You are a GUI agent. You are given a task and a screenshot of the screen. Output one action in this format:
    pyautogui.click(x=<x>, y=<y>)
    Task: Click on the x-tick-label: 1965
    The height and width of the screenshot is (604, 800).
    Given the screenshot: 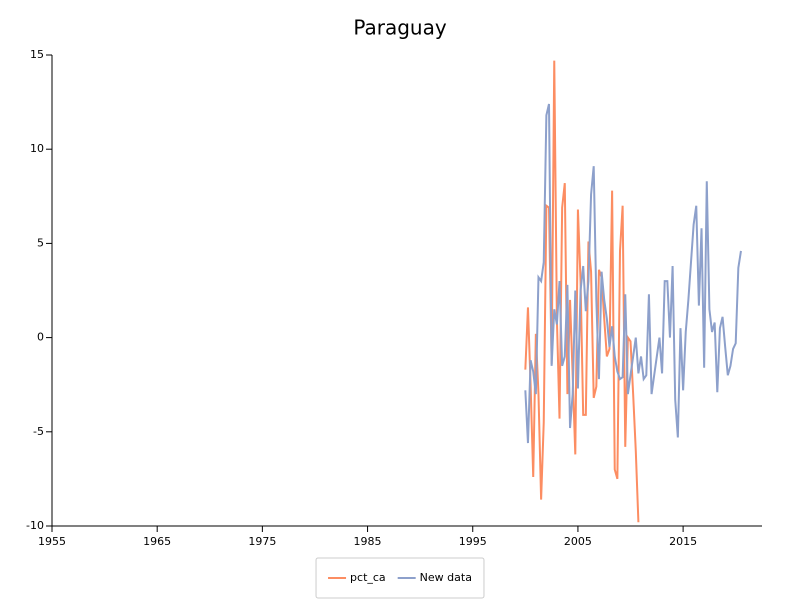 What is the action you would take?
    pyautogui.click(x=157, y=541)
    